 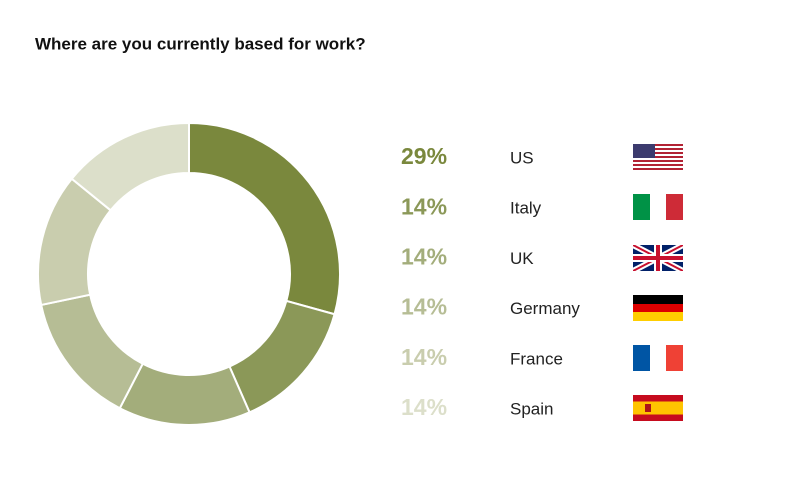 I want to click on flag-us, so click(x=658, y=157).